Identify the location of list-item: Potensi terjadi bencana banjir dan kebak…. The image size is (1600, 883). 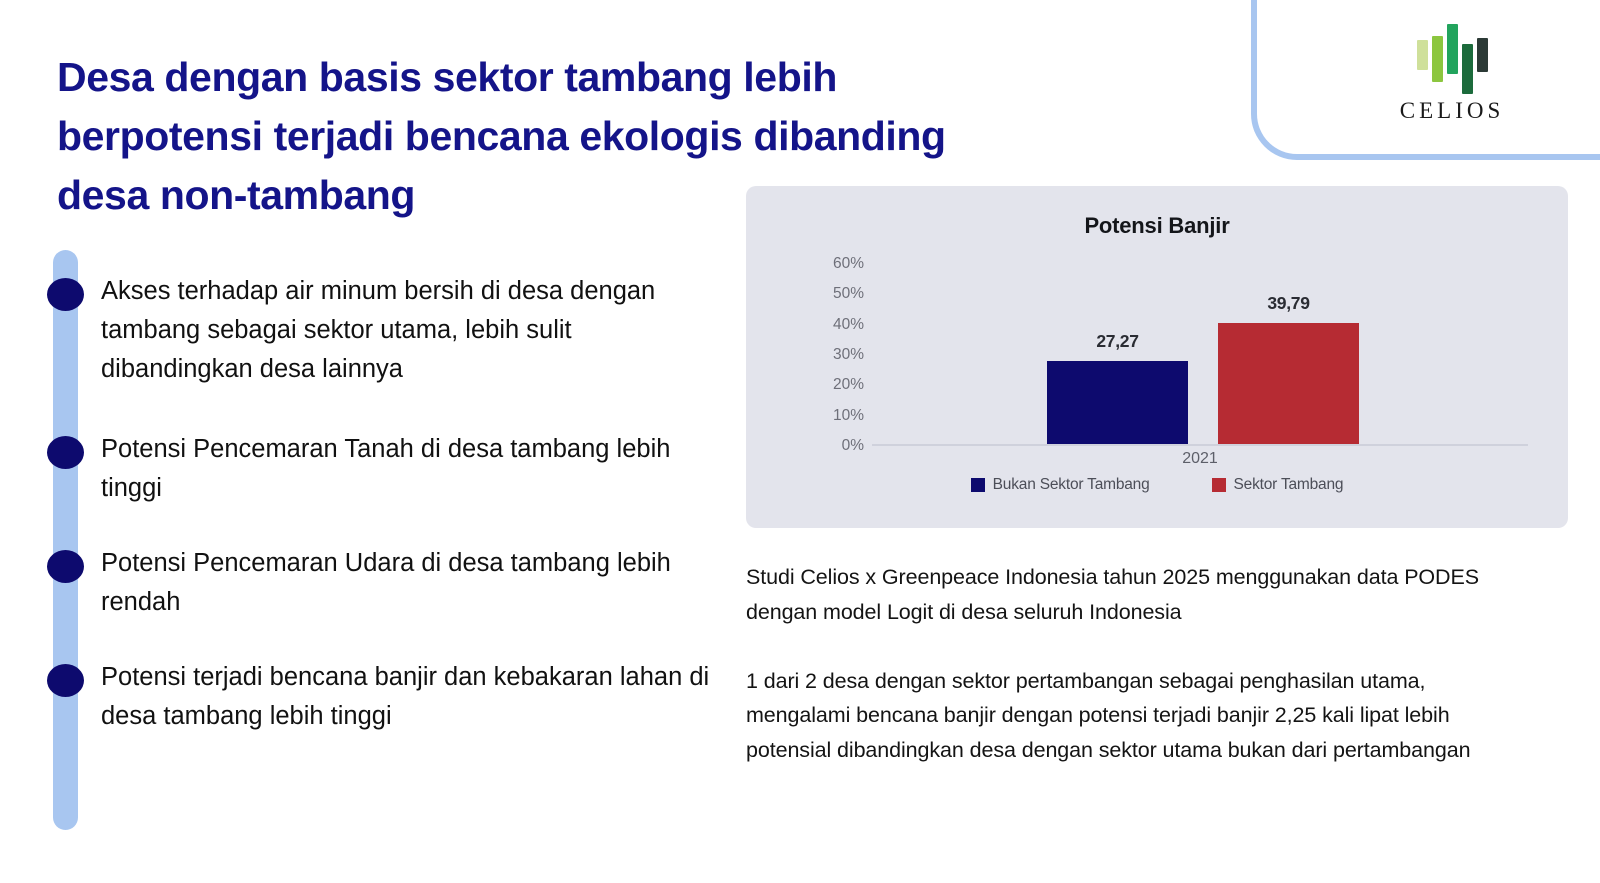
(380, 697).